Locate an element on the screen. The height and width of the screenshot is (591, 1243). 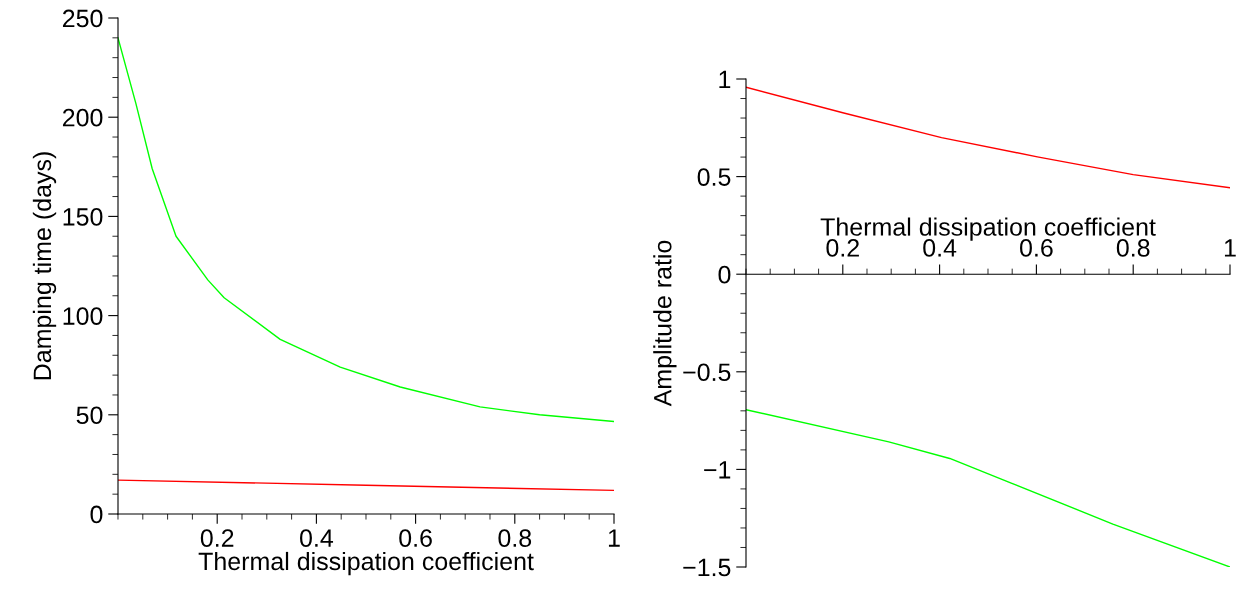
y-axis-title: Damping time (days) is located at coordinates (44, 266).